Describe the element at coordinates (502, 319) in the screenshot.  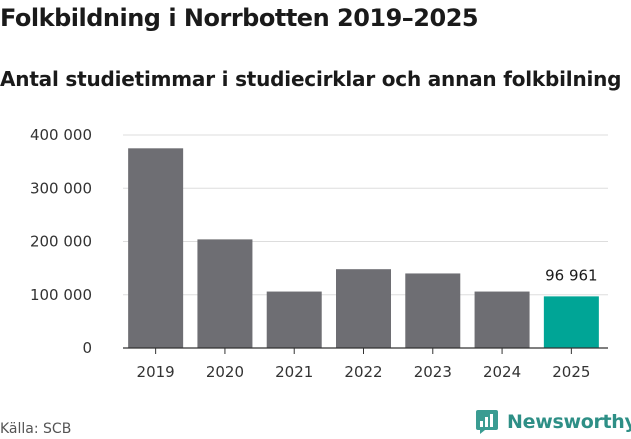
I see `bar-2024` at that location.